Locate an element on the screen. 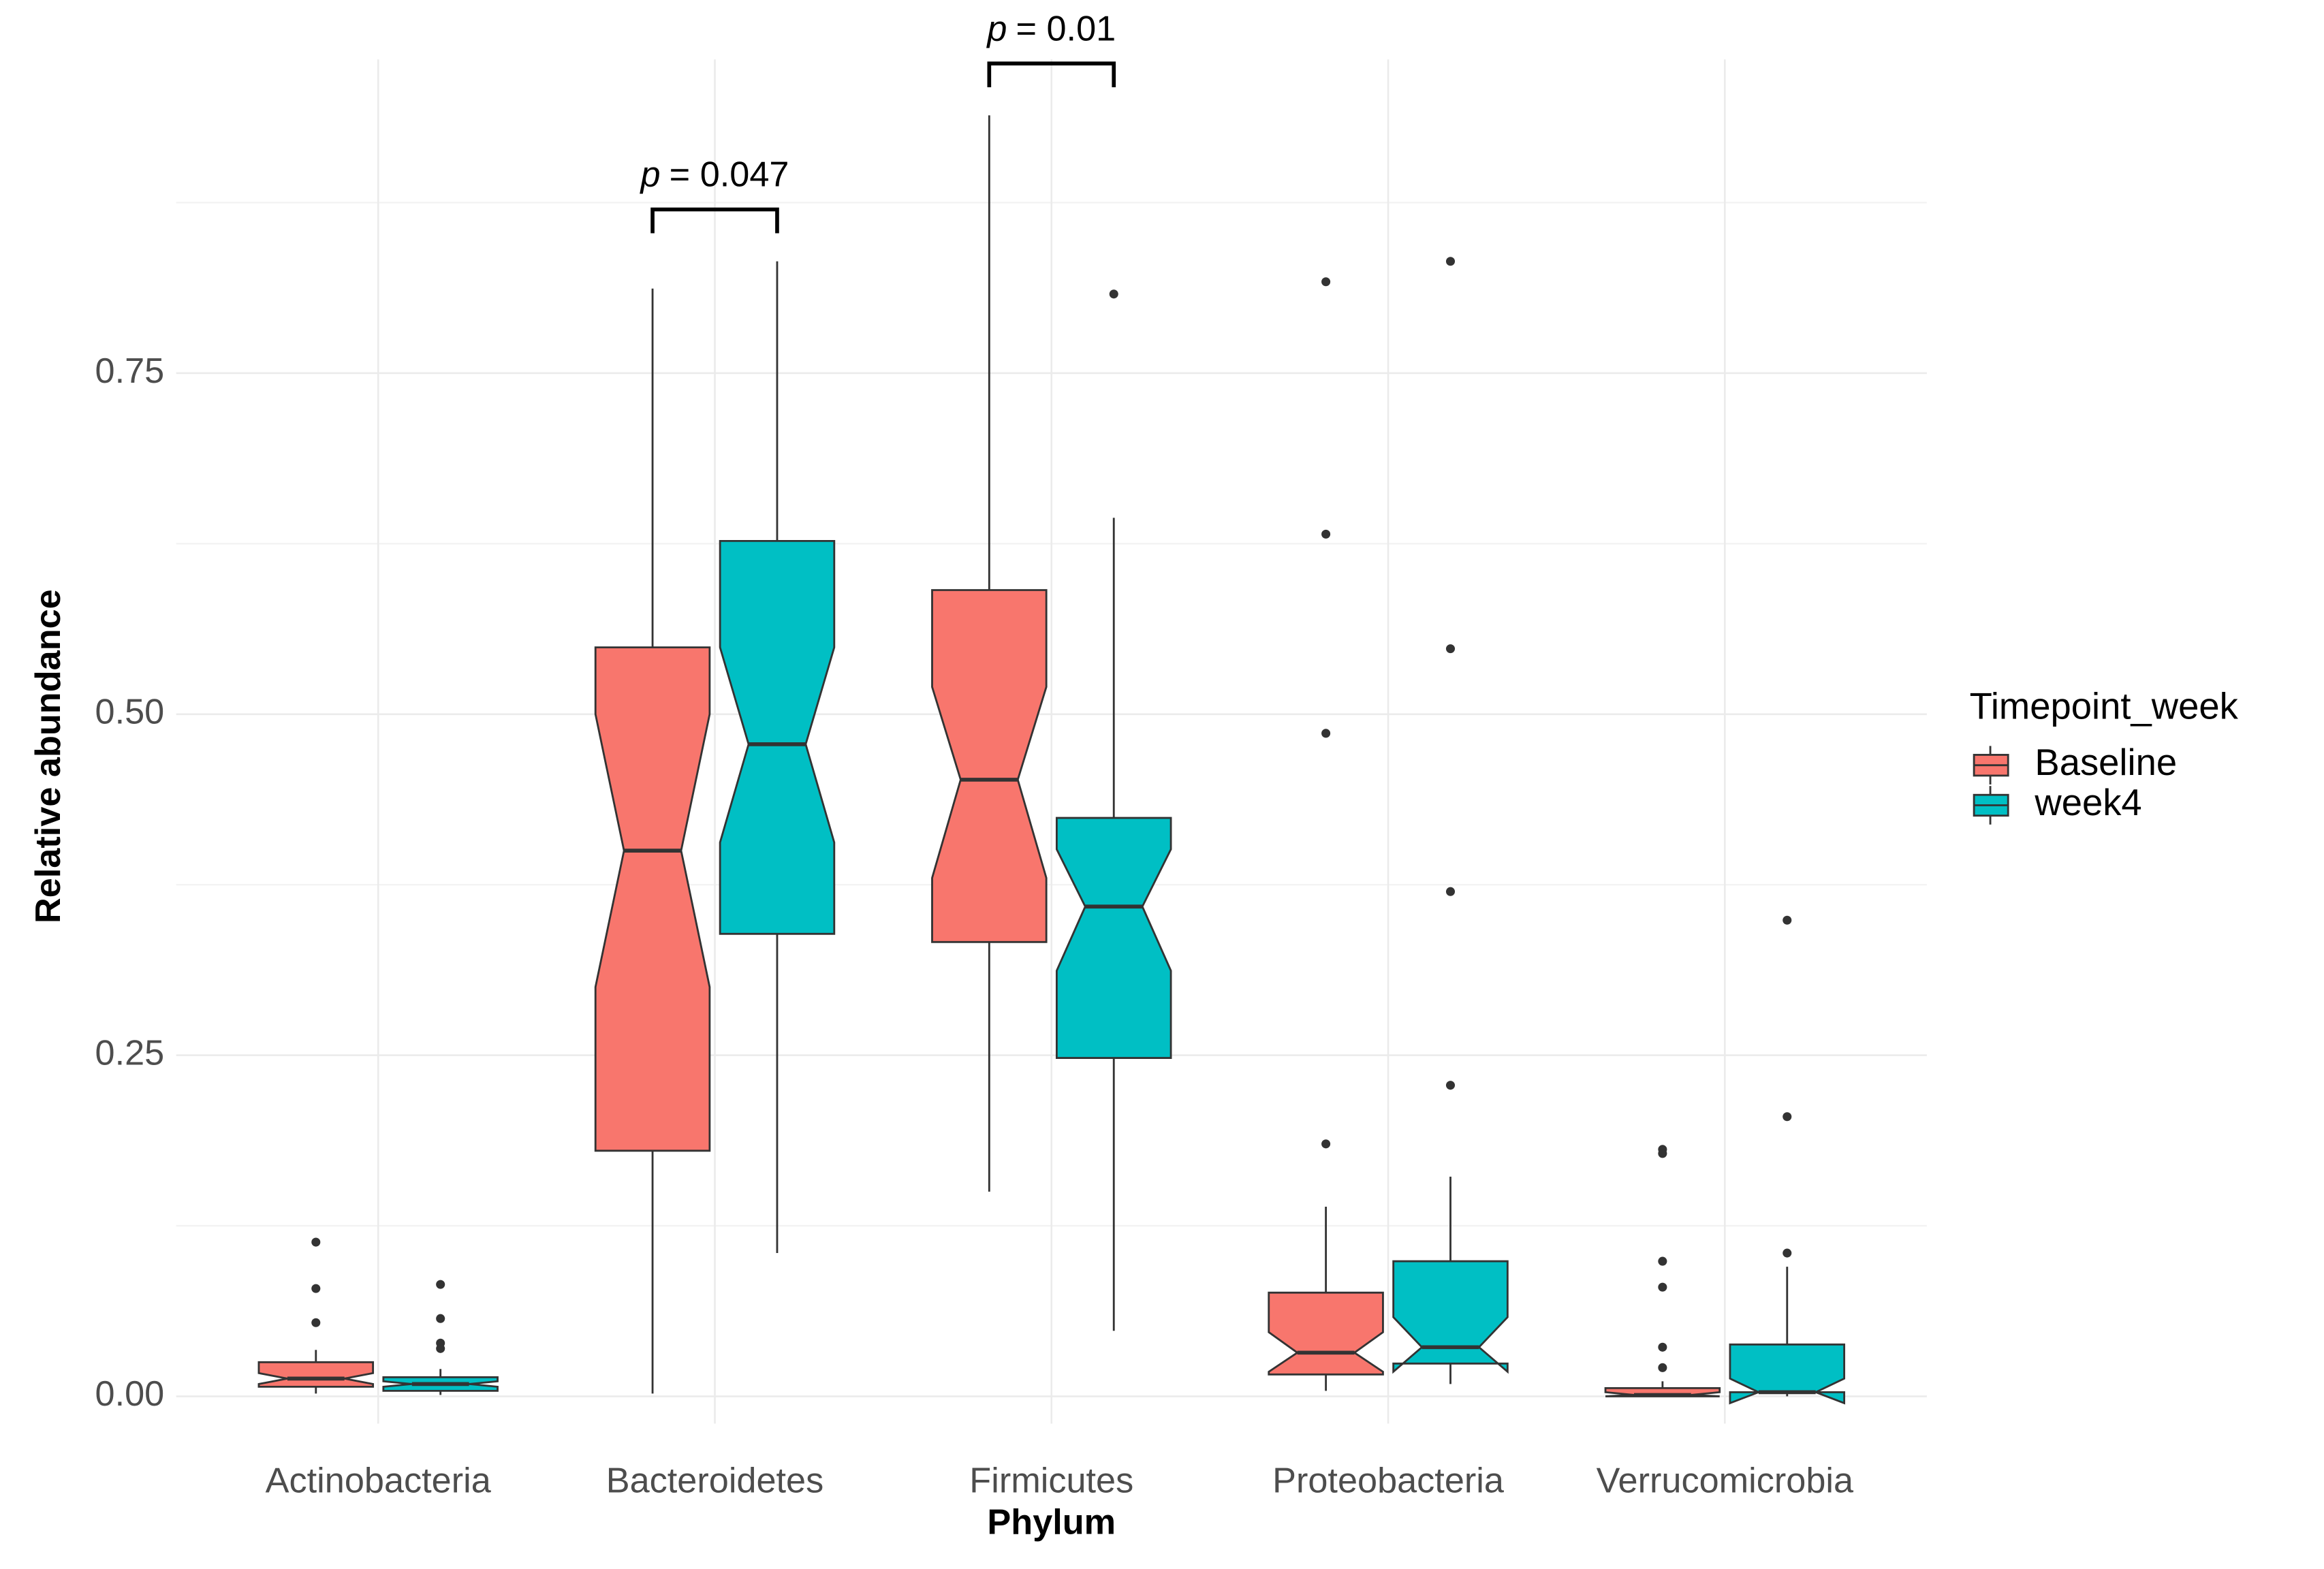  x-tick-label: Firmicutes is located at coordinates (1051, 1480).